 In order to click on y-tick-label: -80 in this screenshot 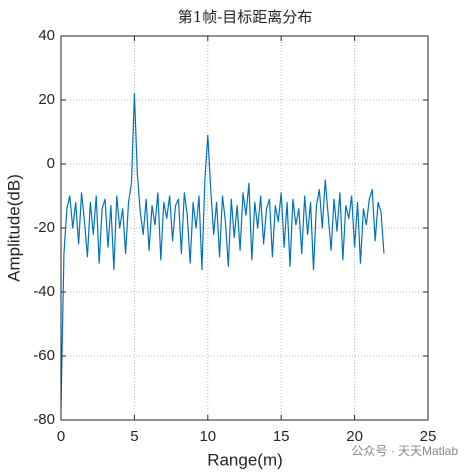, I will do `click(44, 419)`.